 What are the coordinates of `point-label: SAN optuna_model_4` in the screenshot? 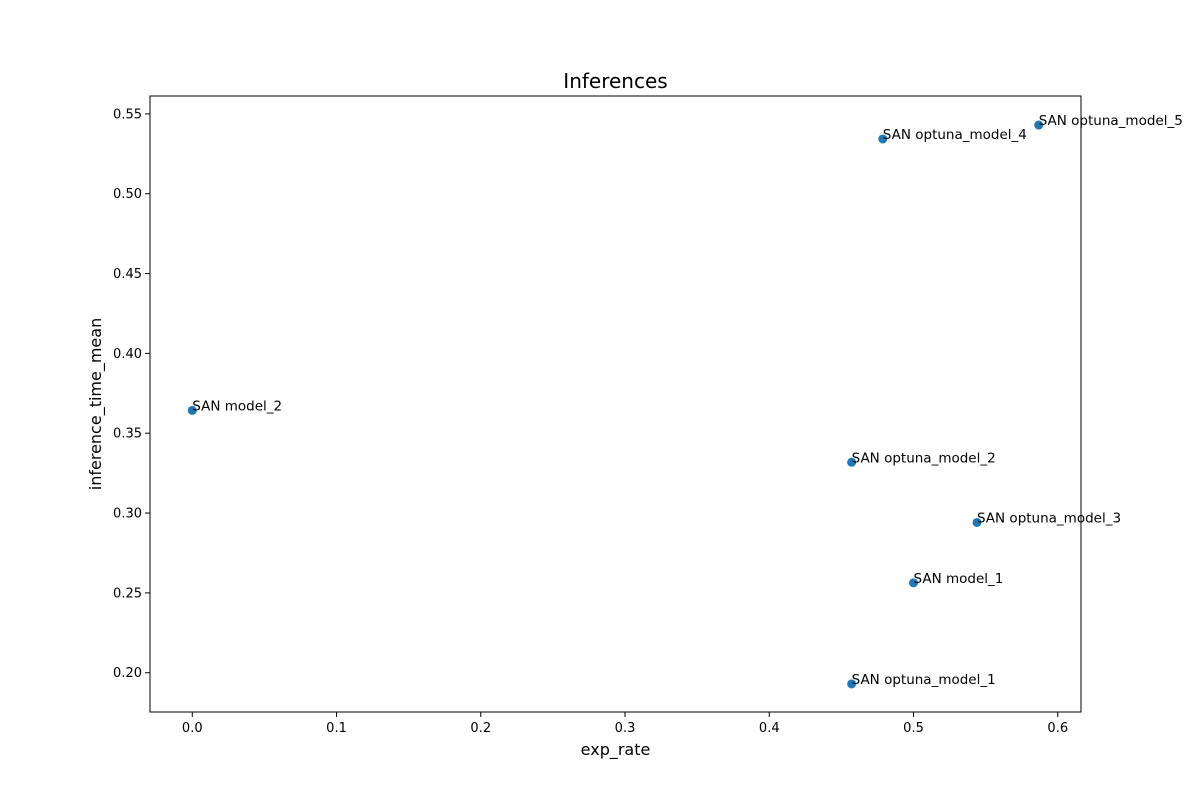 It's located at (955, 135).